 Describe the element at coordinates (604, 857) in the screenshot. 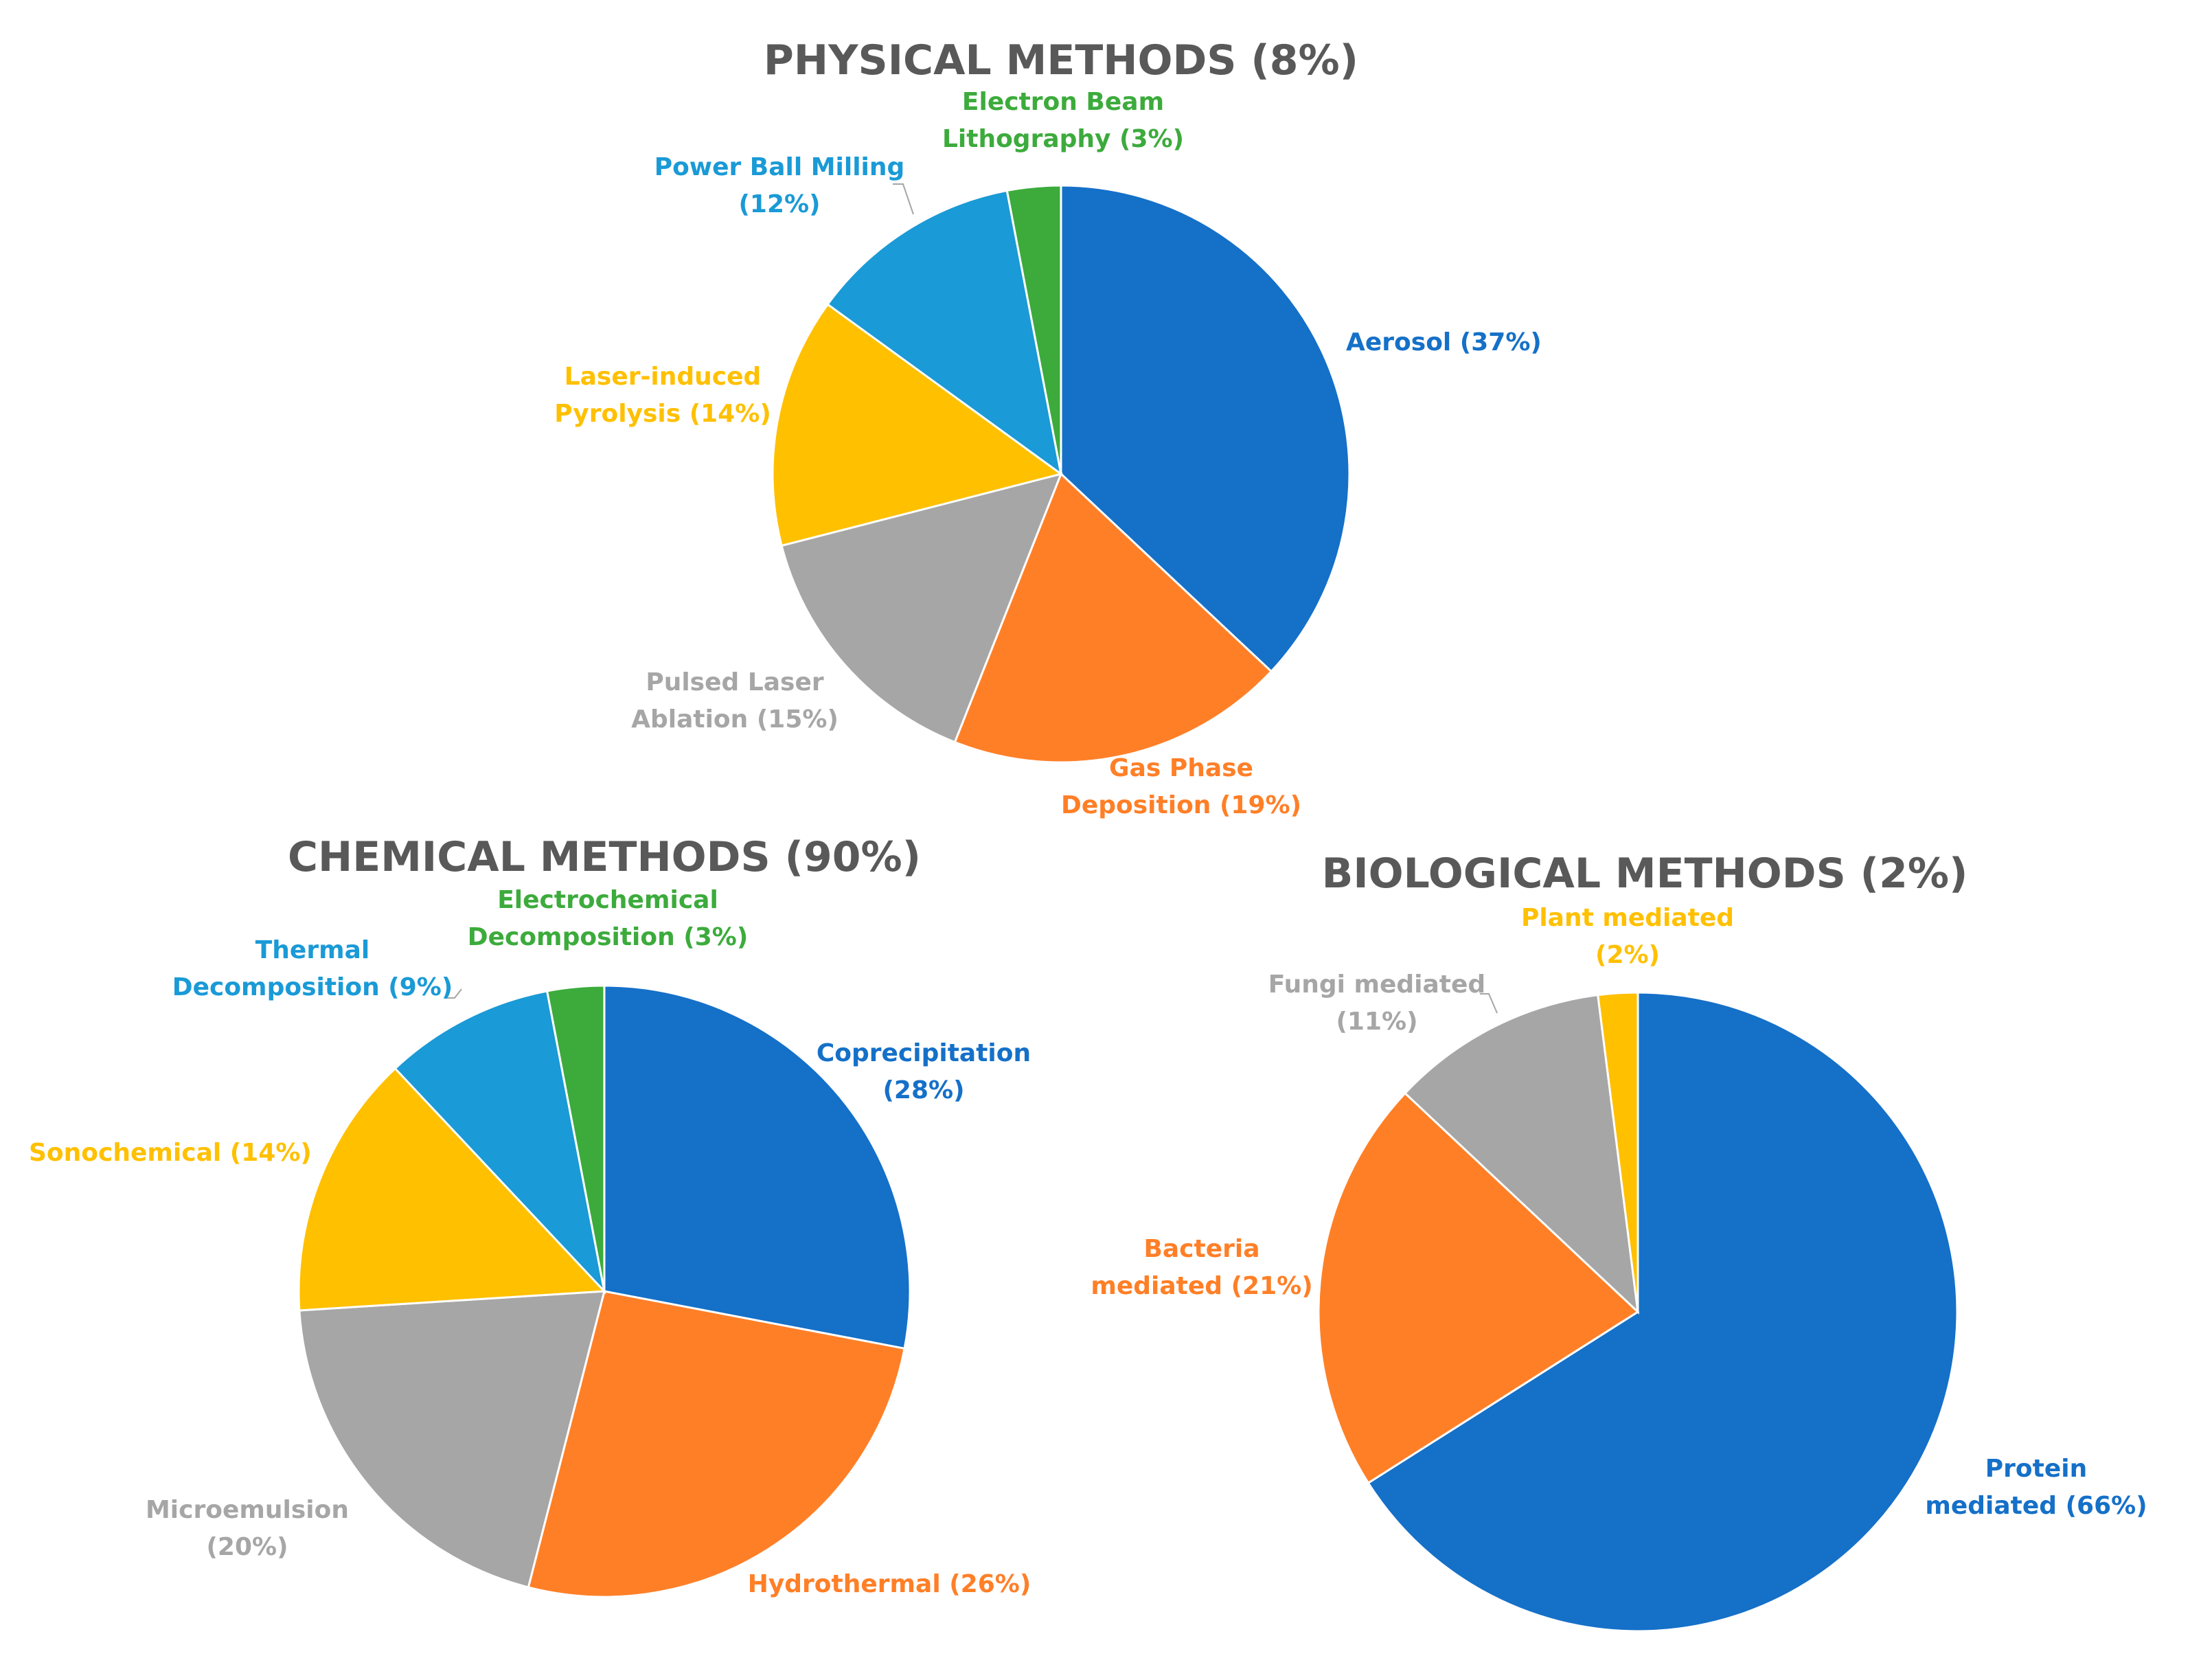

I see `chart-title: CHEMICAL METHODS (90%)` at that location.